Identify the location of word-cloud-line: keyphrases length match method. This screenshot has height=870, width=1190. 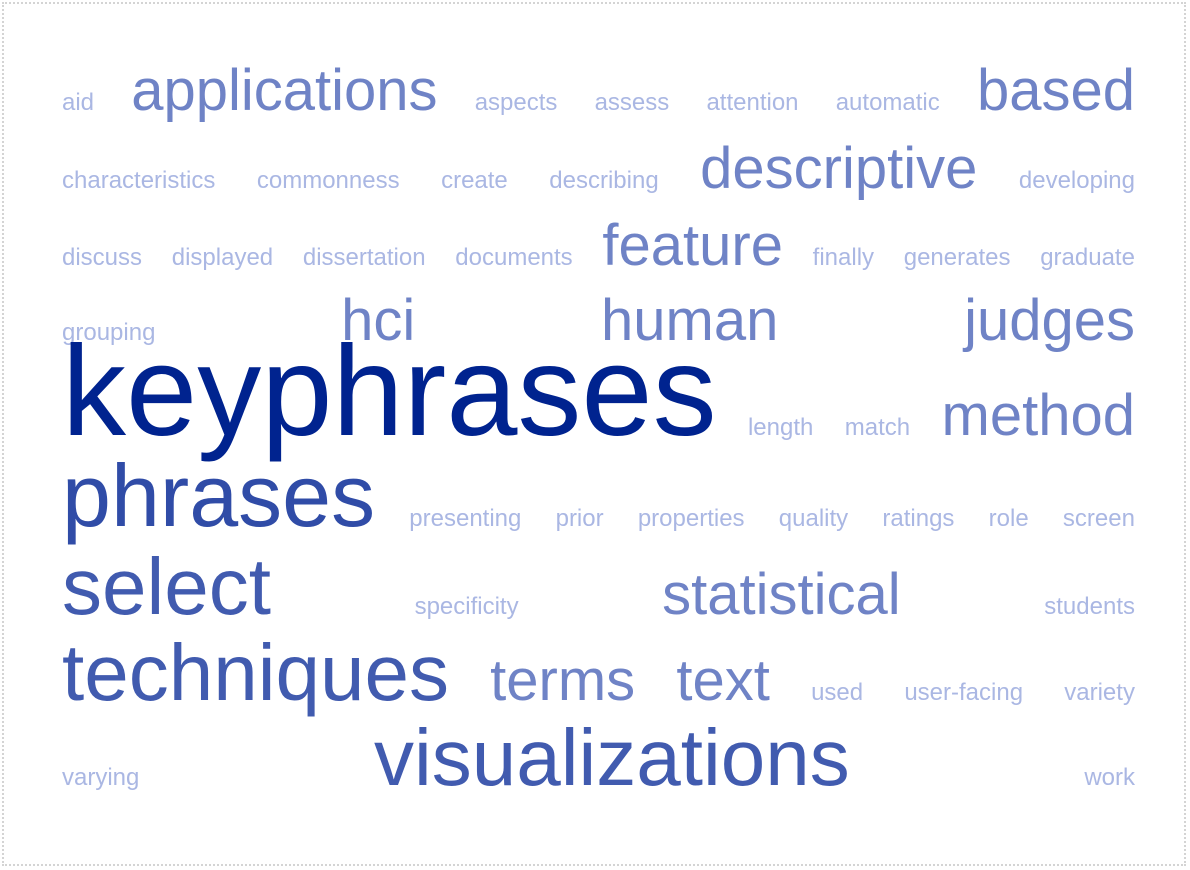
(598, 392).